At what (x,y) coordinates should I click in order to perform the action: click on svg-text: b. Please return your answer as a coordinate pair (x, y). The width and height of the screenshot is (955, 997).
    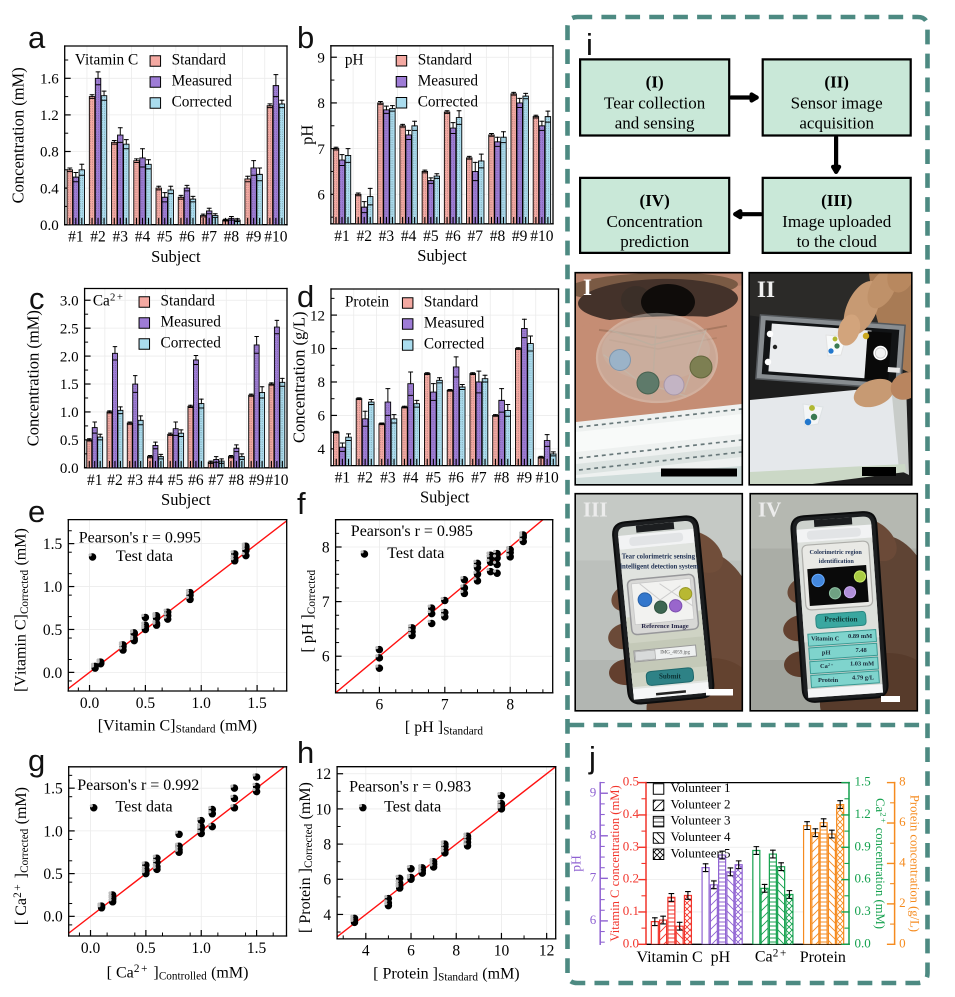
    Looking at the image, I should click on (305, 37).